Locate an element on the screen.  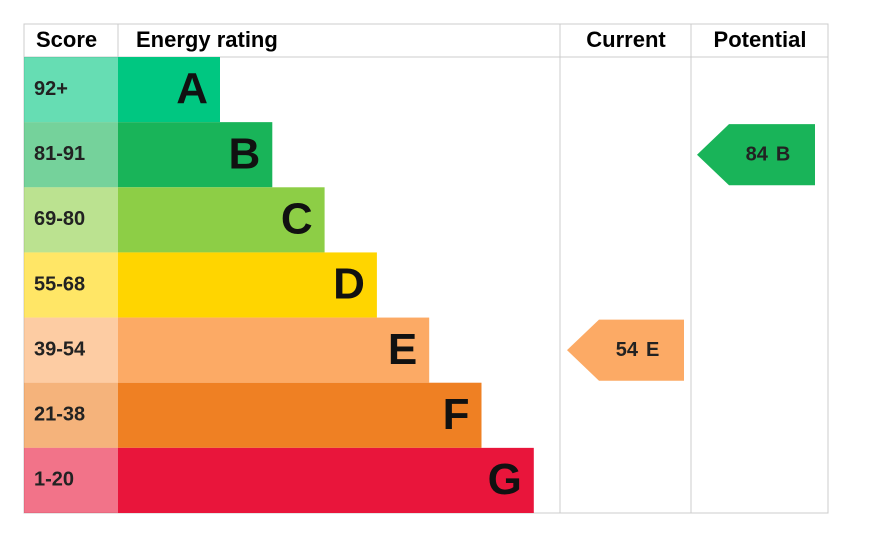
rating-letter: B is located at coordinates (245, 153).